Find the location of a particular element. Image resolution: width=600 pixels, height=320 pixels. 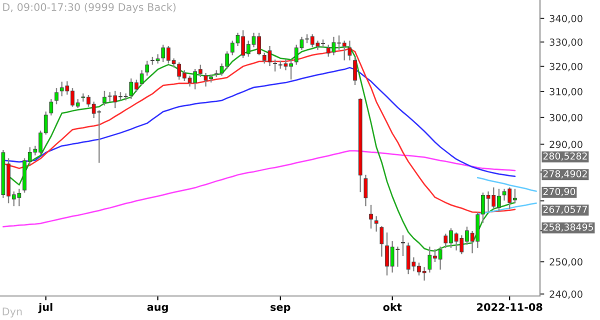

y-tick-label: 240,00 is located at coordinates (566, 294).